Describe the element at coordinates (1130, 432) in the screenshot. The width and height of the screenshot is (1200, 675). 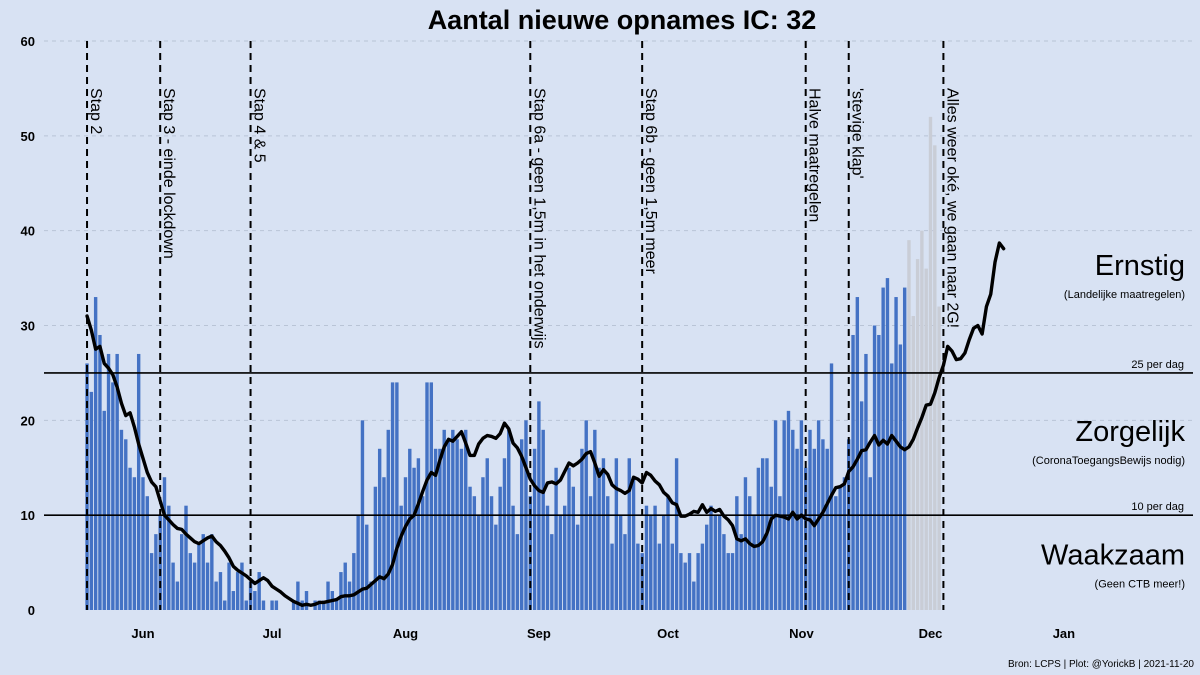
I see `zone-name: Zorgelijk` at that location.